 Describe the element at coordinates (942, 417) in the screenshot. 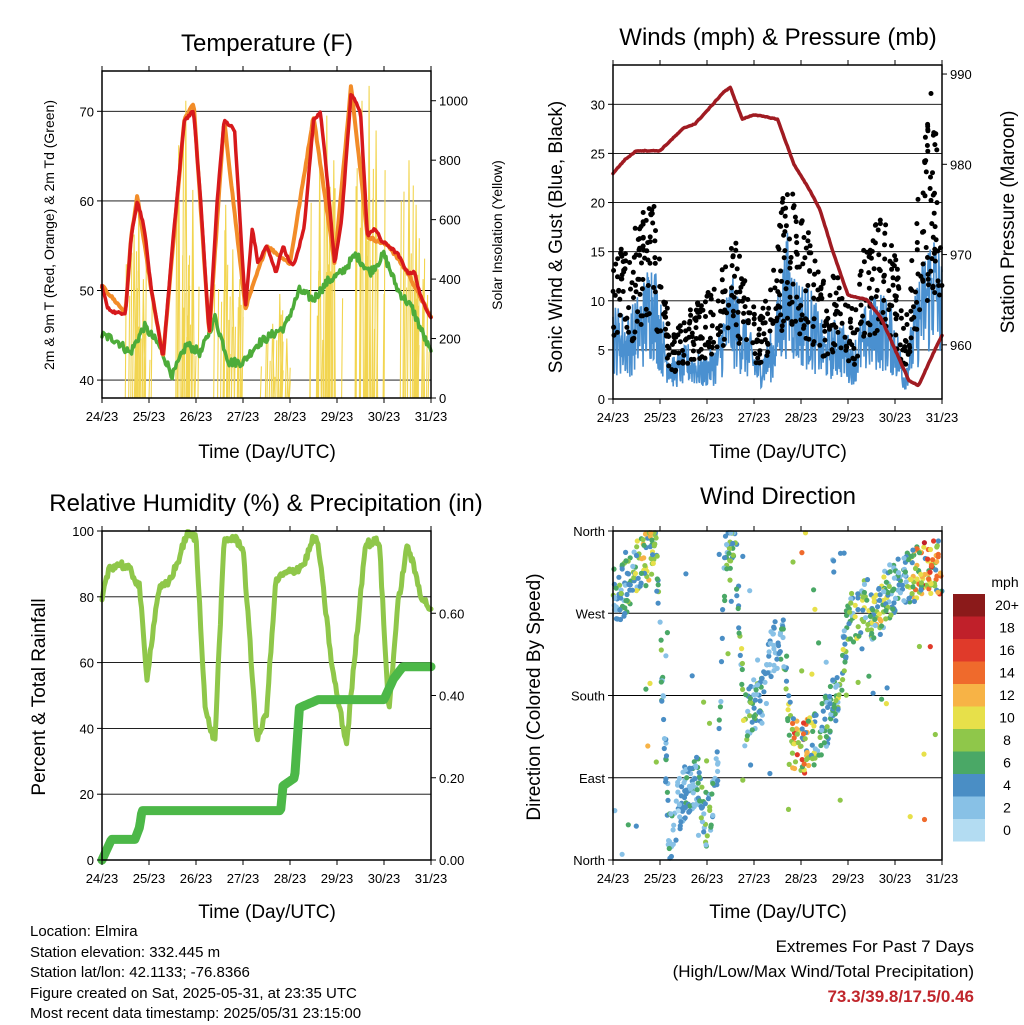

I see `x-tick-label: 31/23` at that location.